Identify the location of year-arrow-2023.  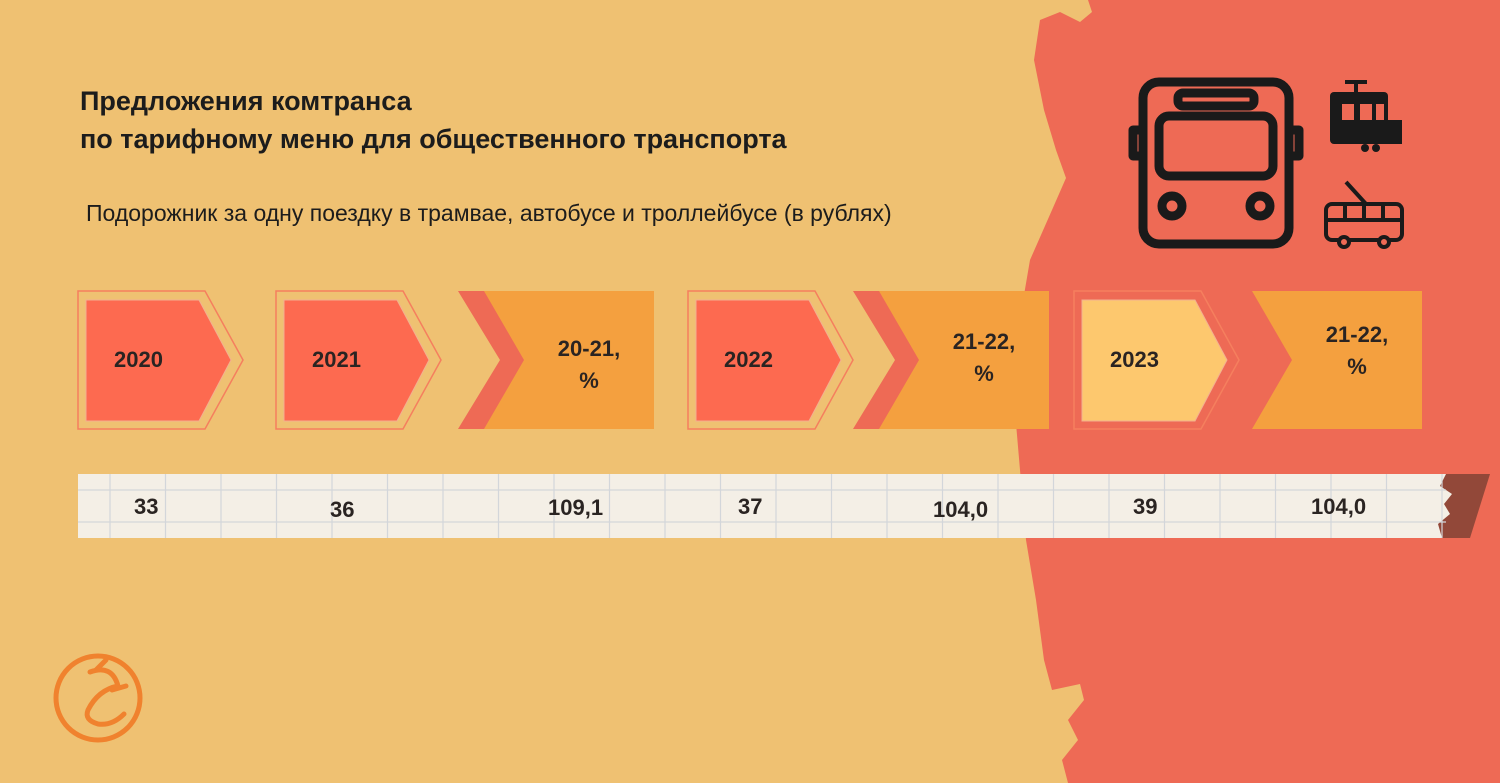
(1156, 360).